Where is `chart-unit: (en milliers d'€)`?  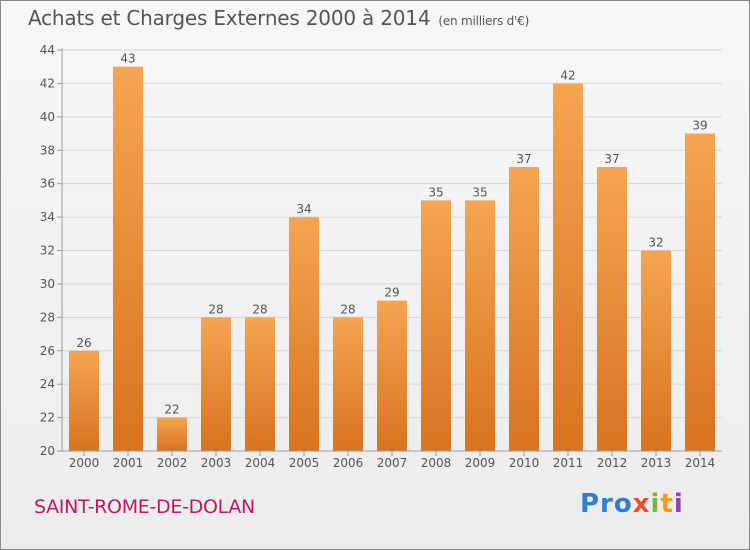 chart-unit: (en milliers d'€) is located at coordinates (484, 21).